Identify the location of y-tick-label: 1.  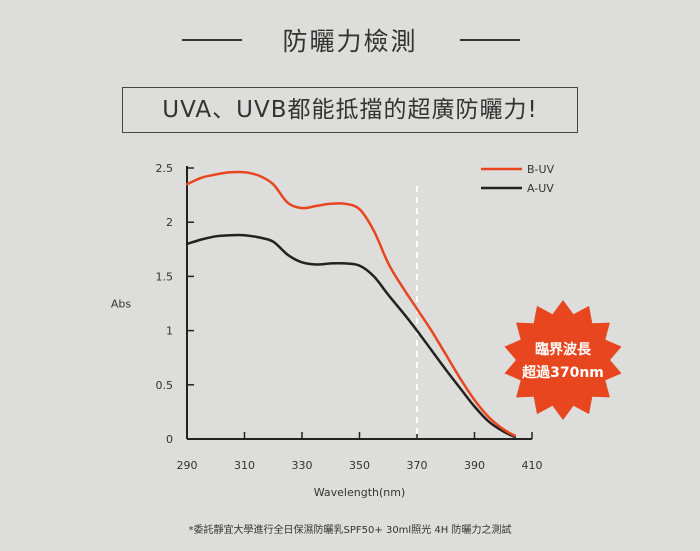
(169, 331).